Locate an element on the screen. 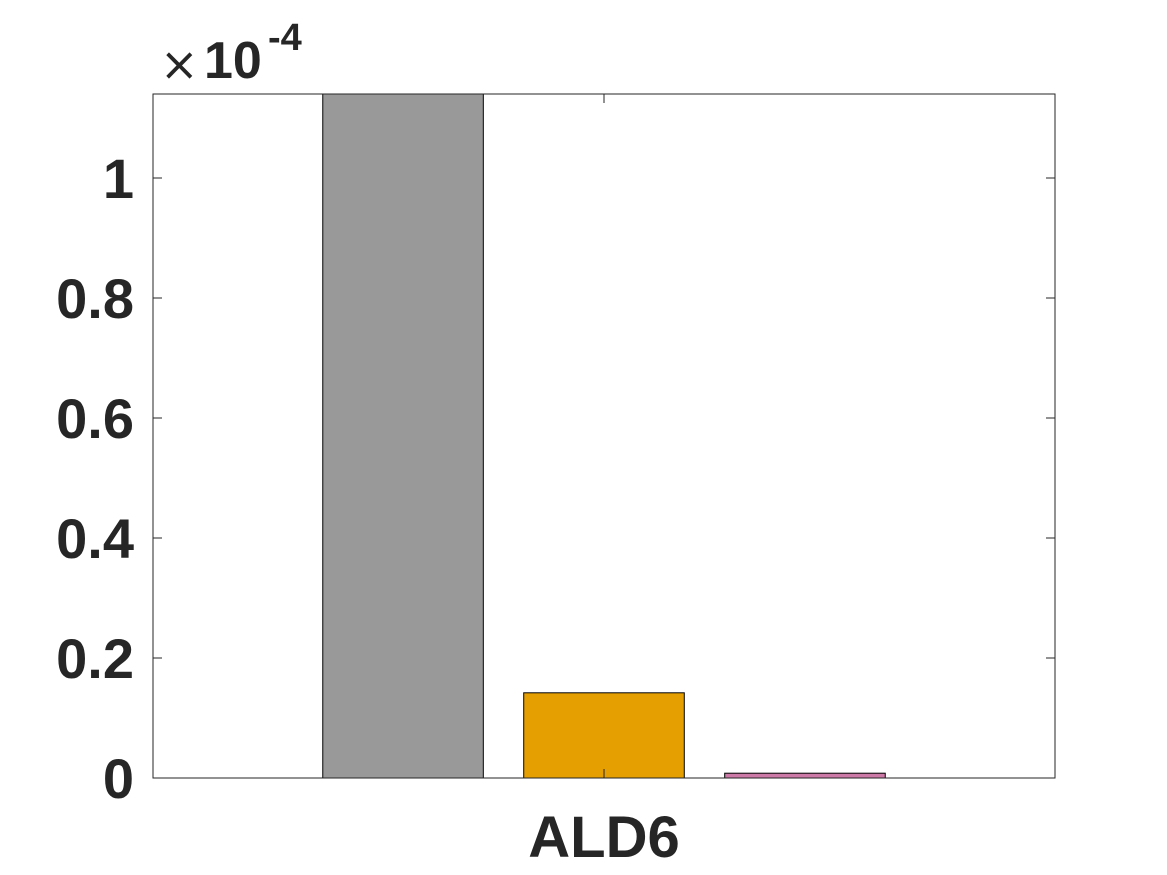 The image size is (1167, 875). x-tick-labels: ALD6 is located at coordinates (603, 837).